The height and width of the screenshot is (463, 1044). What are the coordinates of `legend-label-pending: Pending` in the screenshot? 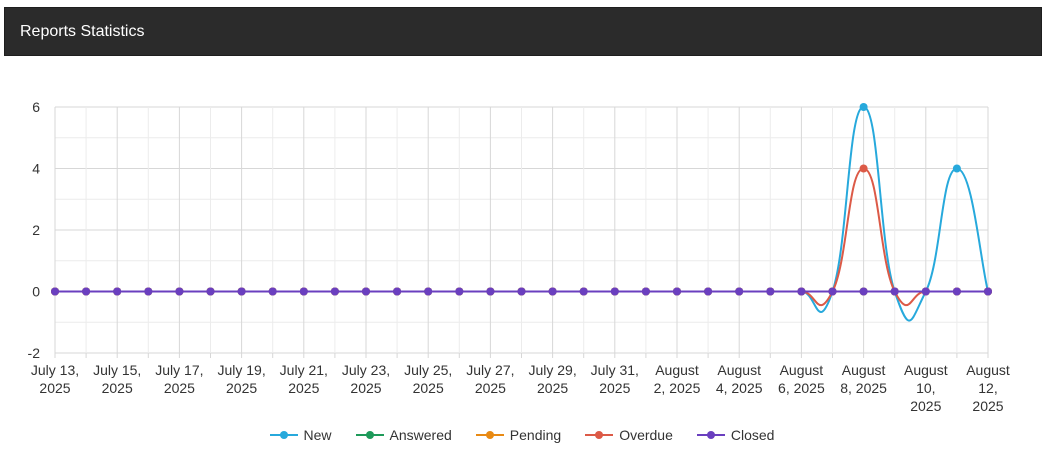 It's located at (535, 435).